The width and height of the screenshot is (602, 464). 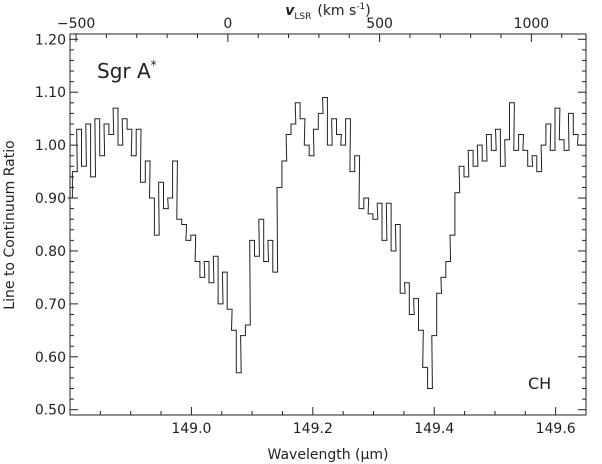 What do you see at coordinates (50, 93) in the screenshot?
I see `y-tick-label: 1.10` at bounding box center [50, 93].